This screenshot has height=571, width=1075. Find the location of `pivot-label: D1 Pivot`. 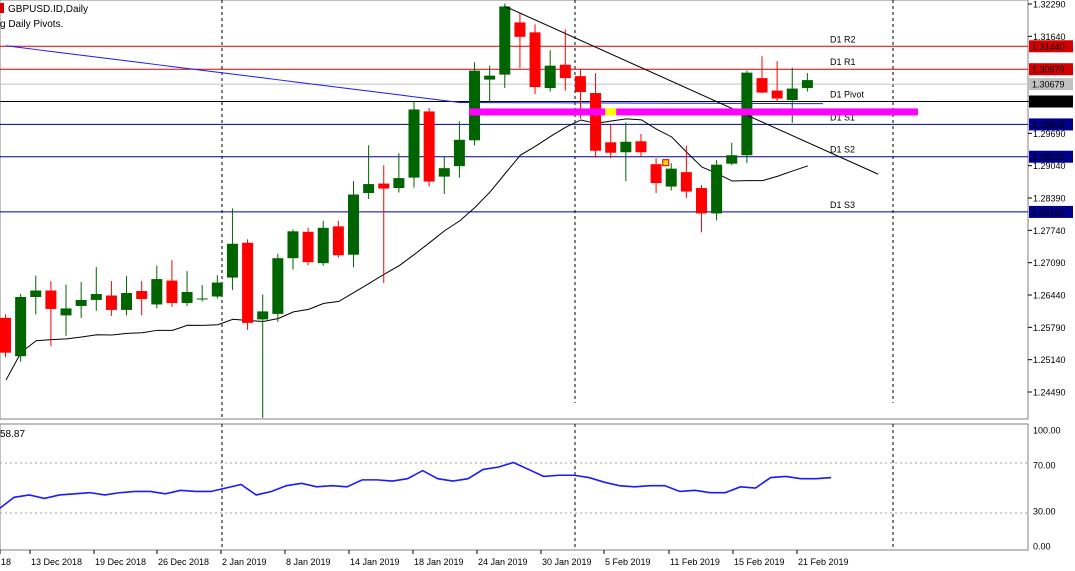

pivot-label: D1 Pivot is located at coordinates (847, 94).